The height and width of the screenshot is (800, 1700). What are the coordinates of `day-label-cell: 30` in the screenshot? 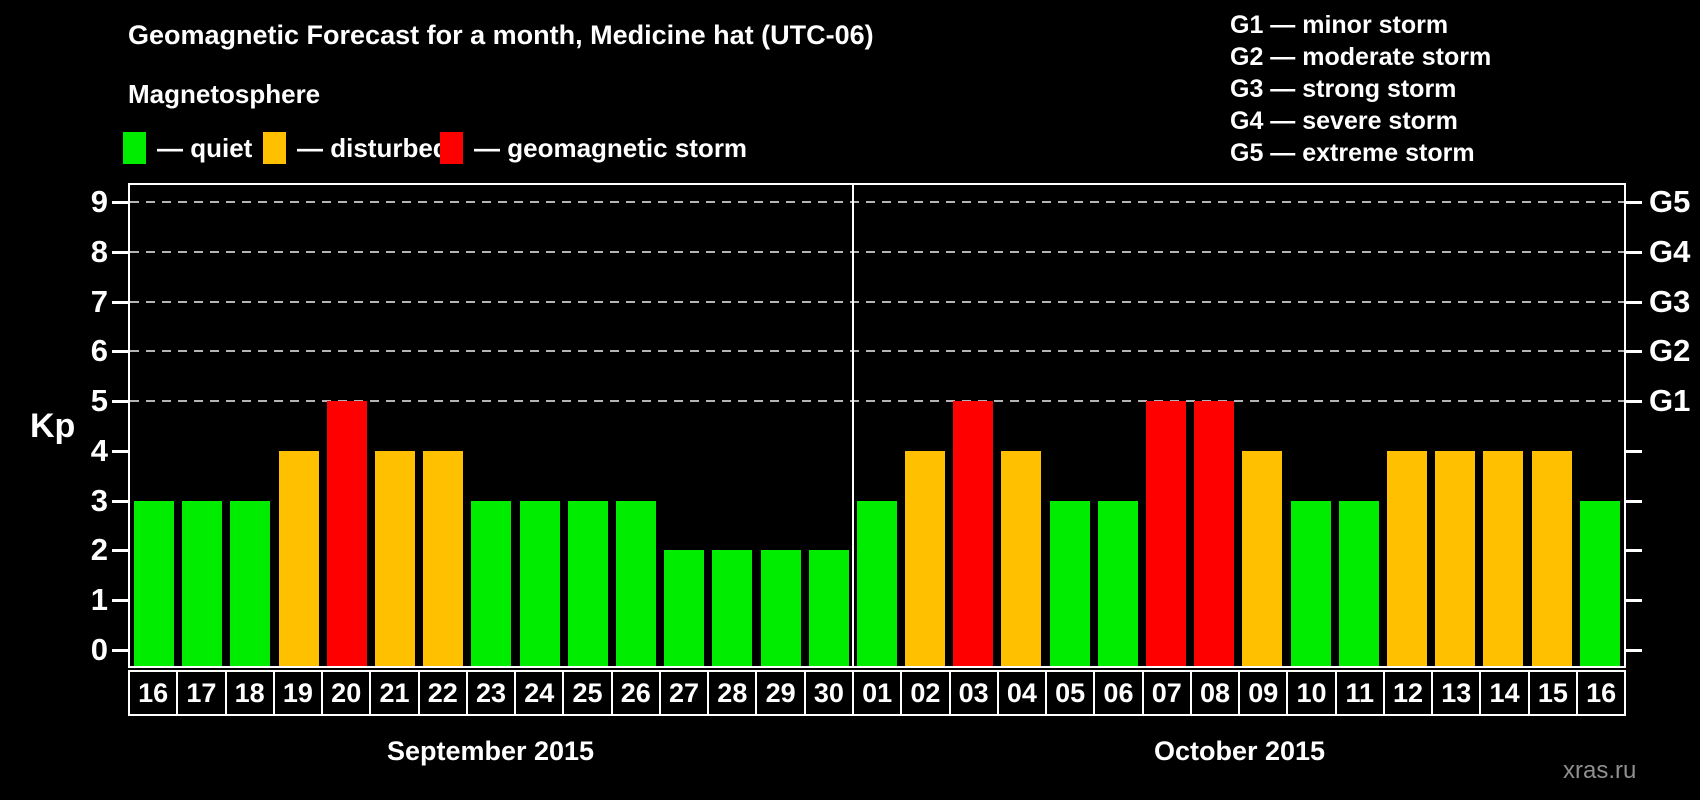 It's located at (828, 693).